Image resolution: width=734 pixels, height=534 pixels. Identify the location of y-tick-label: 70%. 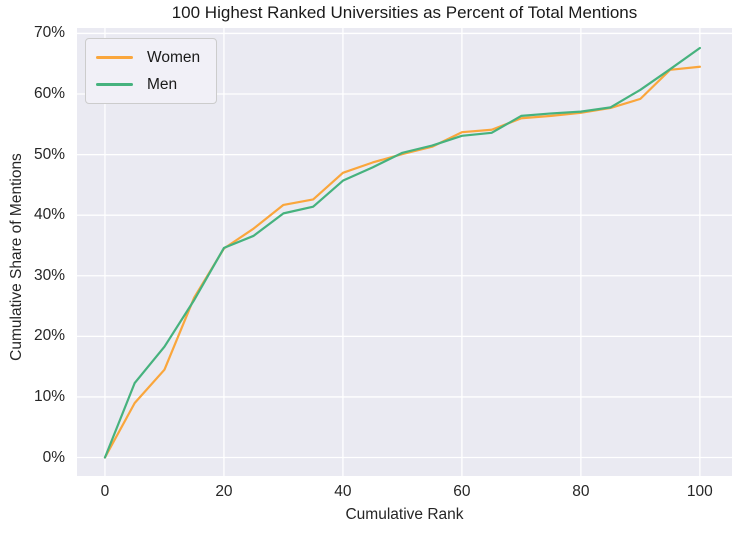
(49, 33).